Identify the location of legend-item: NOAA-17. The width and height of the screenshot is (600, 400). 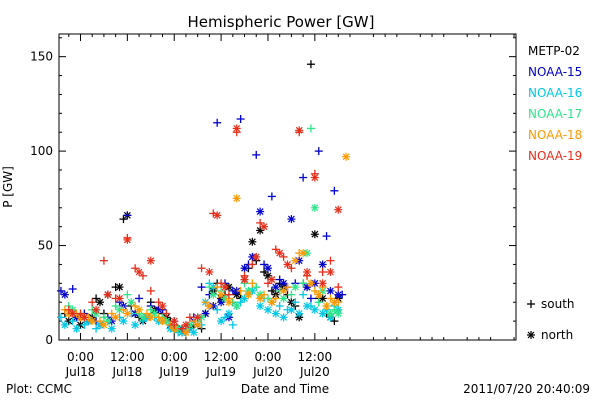
(555, 114).